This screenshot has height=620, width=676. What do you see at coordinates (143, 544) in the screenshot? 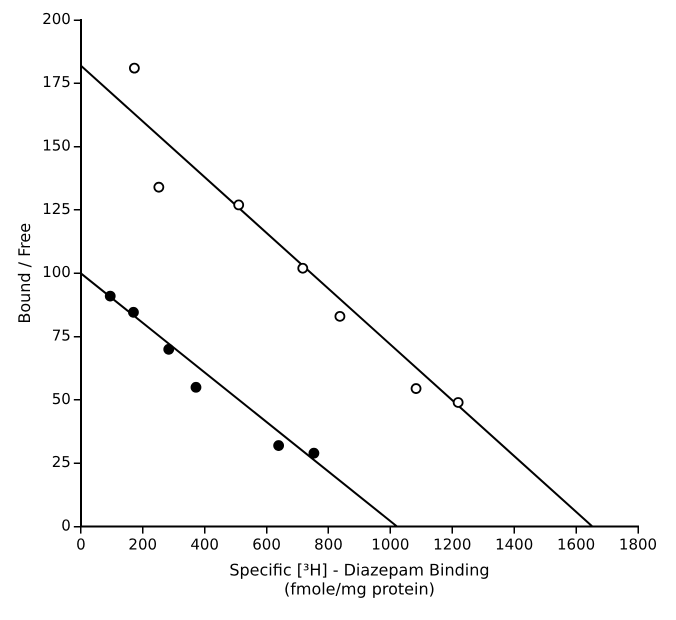
I see `x-tick-label: 200` at bounding box center [143, 544].